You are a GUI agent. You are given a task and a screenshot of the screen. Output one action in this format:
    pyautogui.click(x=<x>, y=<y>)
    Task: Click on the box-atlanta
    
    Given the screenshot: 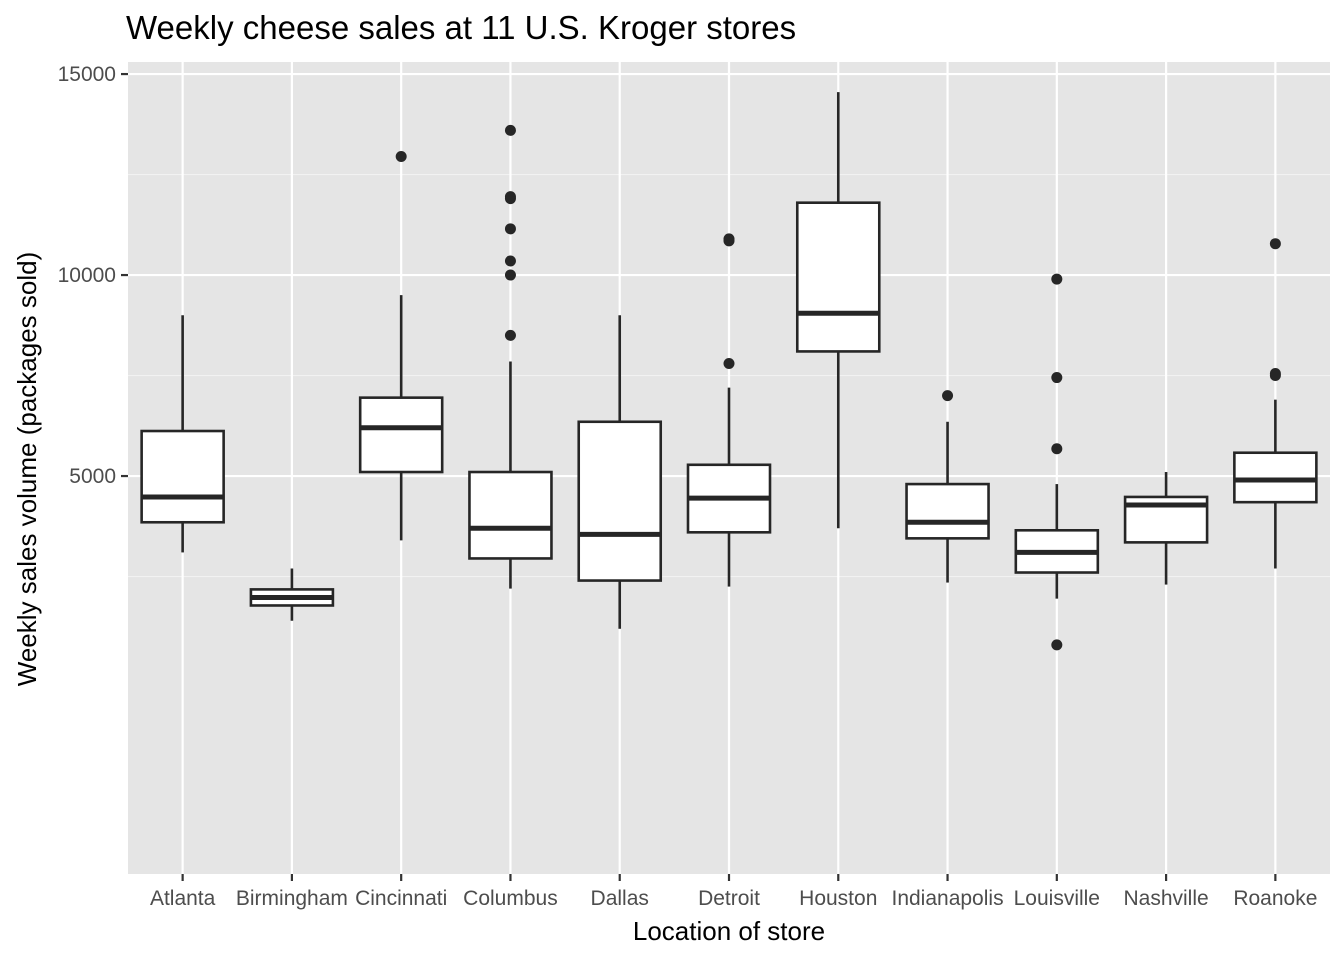 What is the action you would take?
    pyautogui.click(x=182, y=434)
    